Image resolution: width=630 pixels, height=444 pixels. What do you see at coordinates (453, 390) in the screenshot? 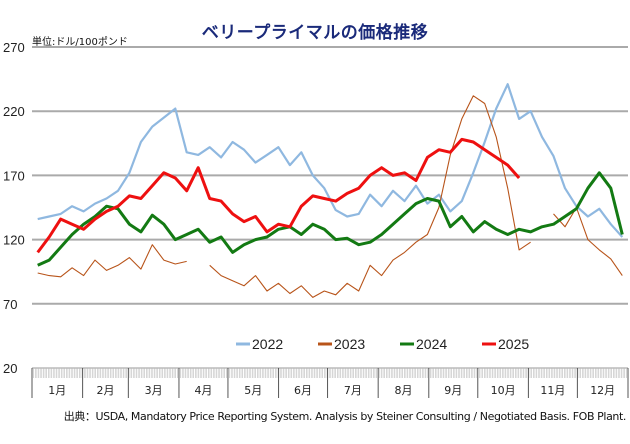
I see `x-tick-label: 9月` at bounding box center [453, 390].